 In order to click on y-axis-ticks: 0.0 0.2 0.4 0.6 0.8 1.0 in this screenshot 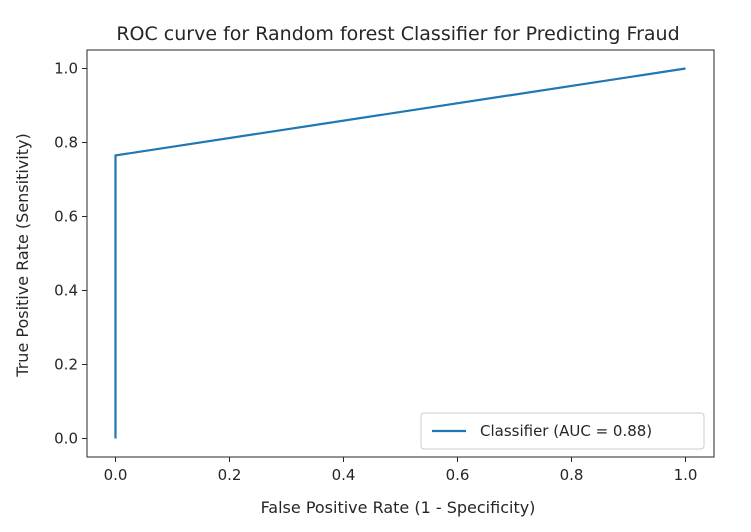, I will do `click(70, 254)`.